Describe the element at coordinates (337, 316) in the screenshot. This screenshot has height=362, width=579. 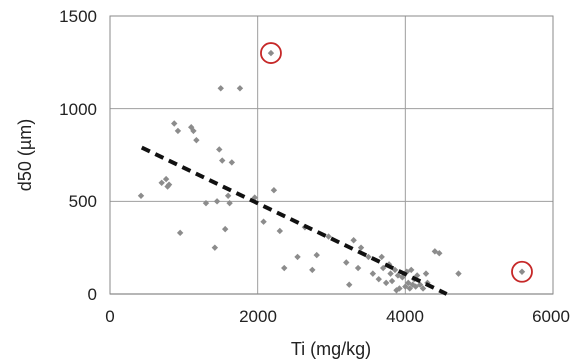
I see `x-tick-labels: 0 2000 4000 6000` at that location.